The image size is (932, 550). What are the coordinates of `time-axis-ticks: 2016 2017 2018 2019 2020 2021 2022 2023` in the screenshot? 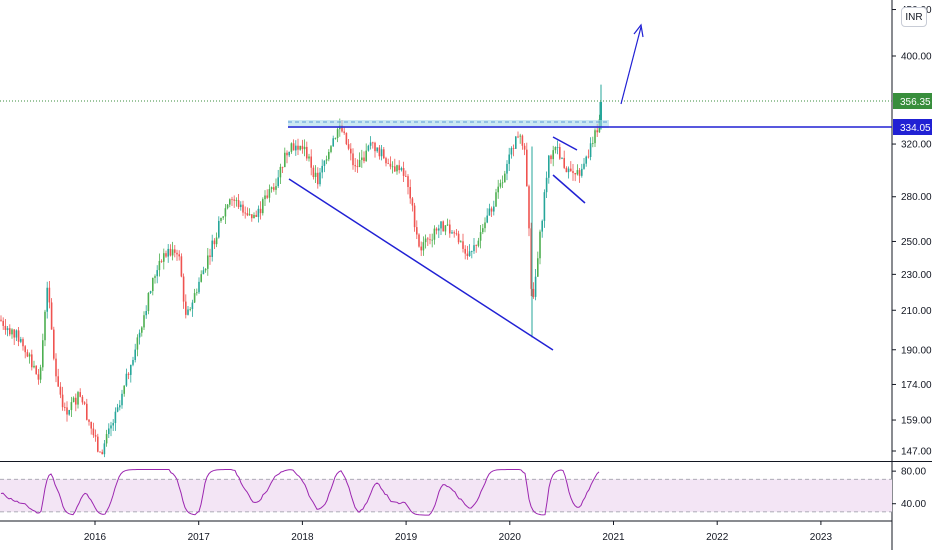 It's located at (446, 531).